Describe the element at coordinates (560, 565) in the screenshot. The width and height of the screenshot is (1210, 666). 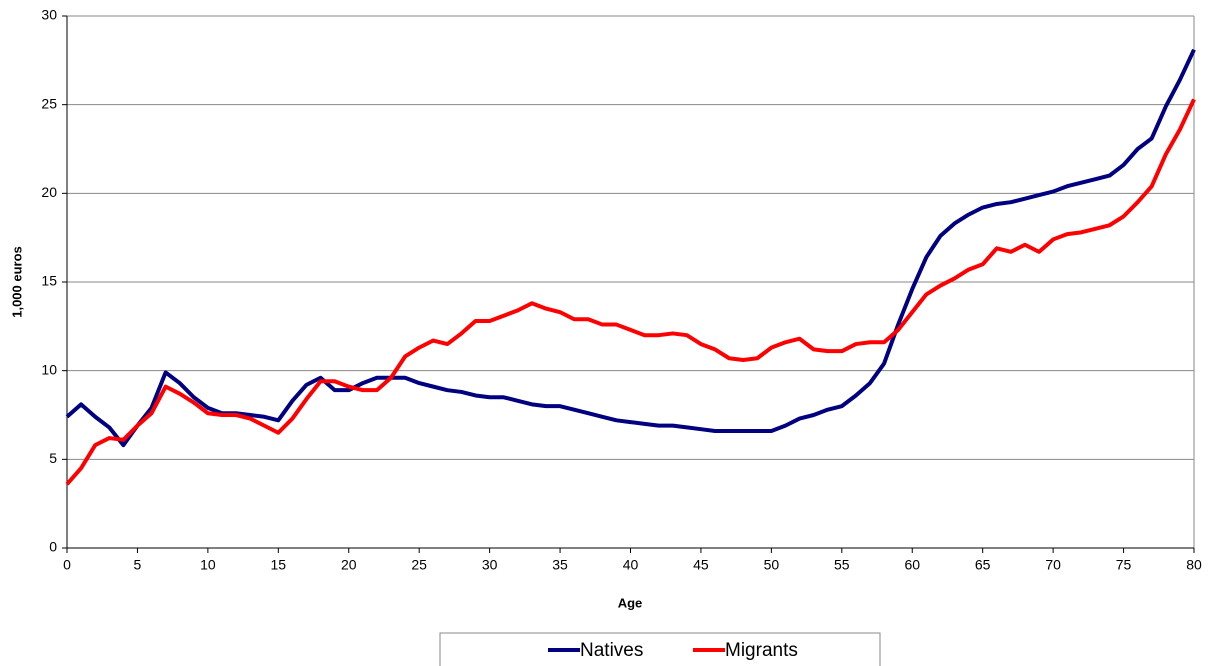
I see `x-tick-label: 35` at that location.